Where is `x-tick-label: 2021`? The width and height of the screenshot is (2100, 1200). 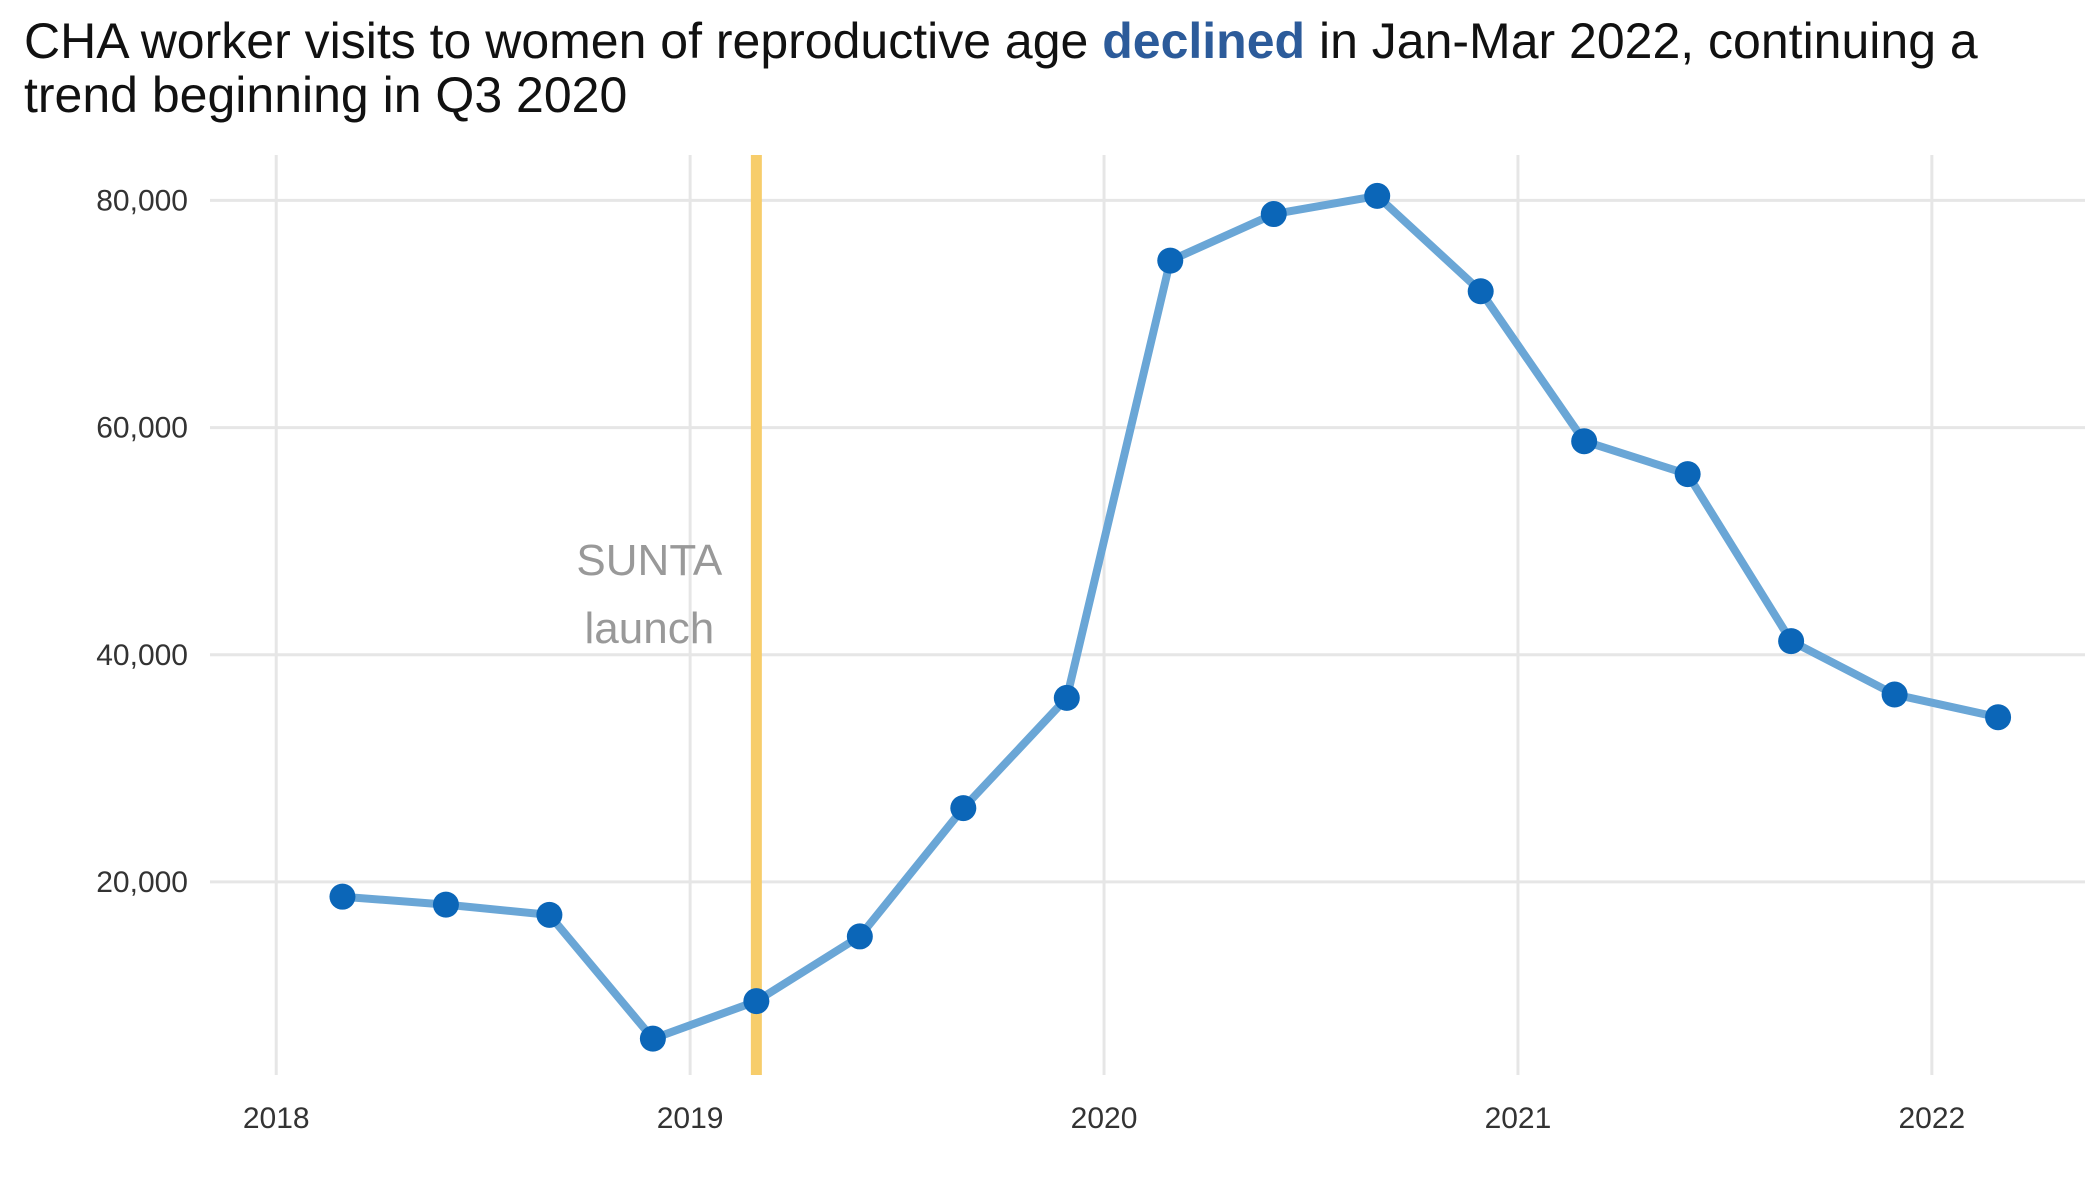
x-tick-label: 2021 is located at coordinates (1518, 1118).